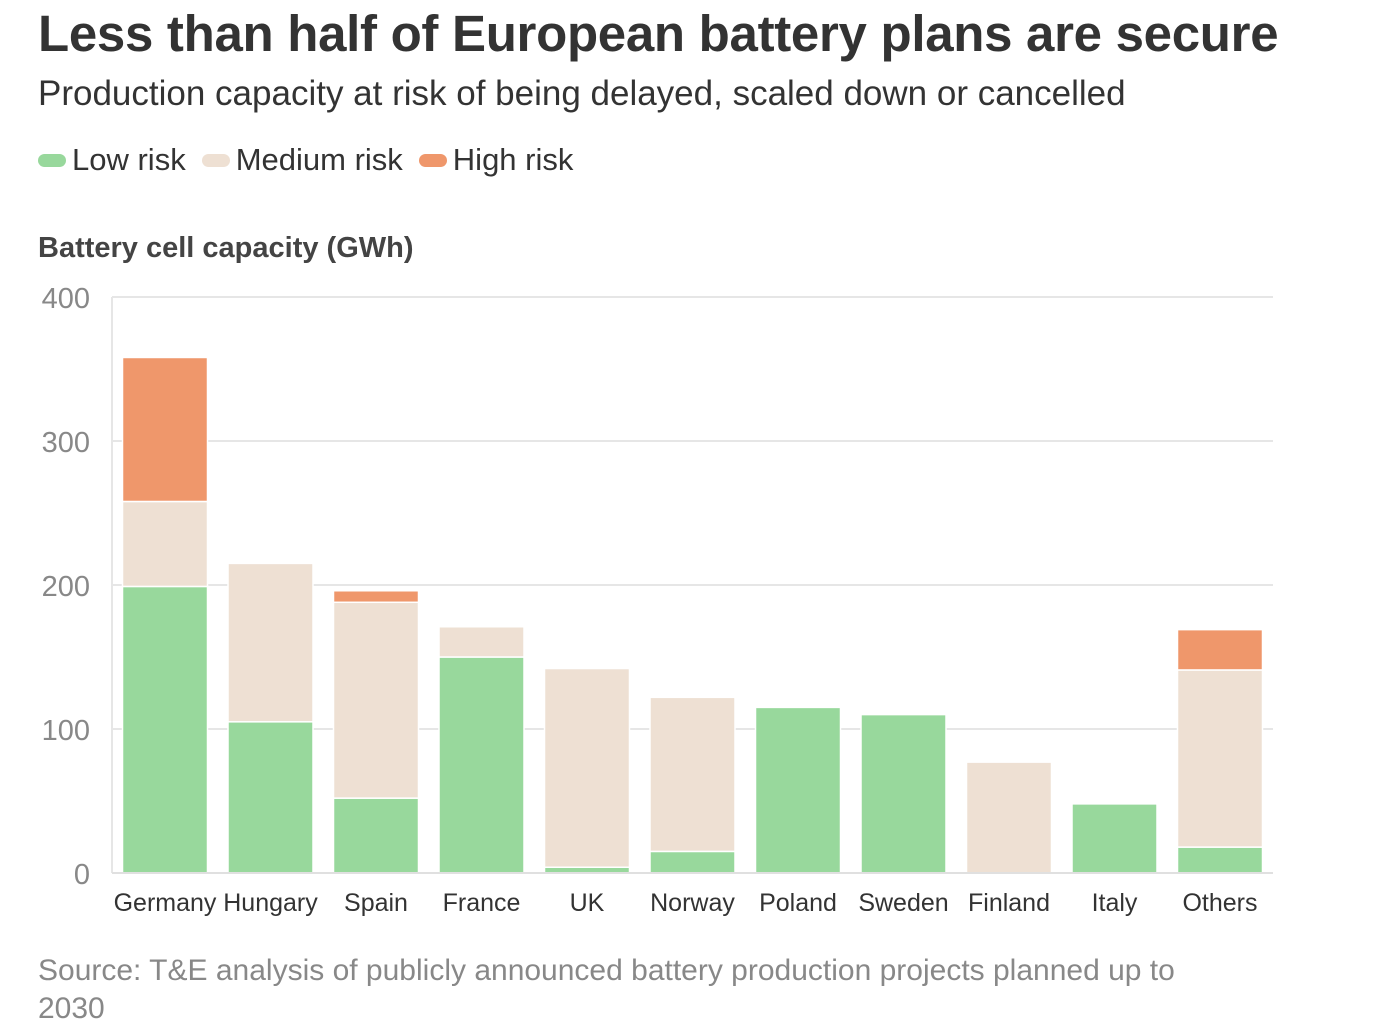  I want to click on y-tick-label-0: 0, so click(82, 875).